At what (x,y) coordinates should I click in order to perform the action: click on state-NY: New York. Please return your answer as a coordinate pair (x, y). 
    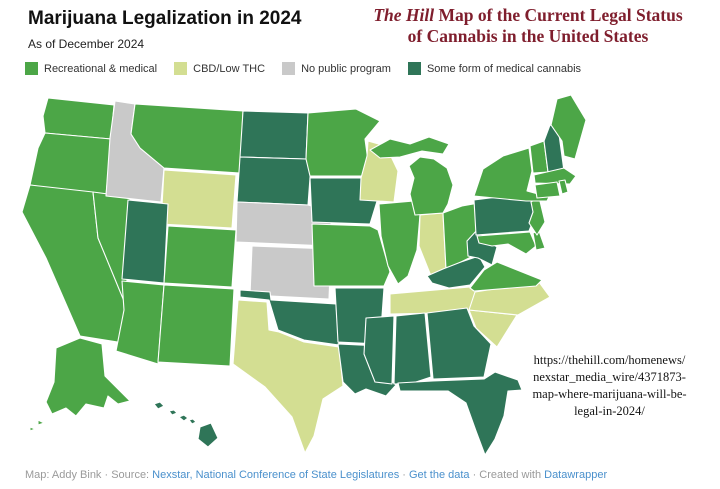
    Looking at the image, I should click on (511, 174).